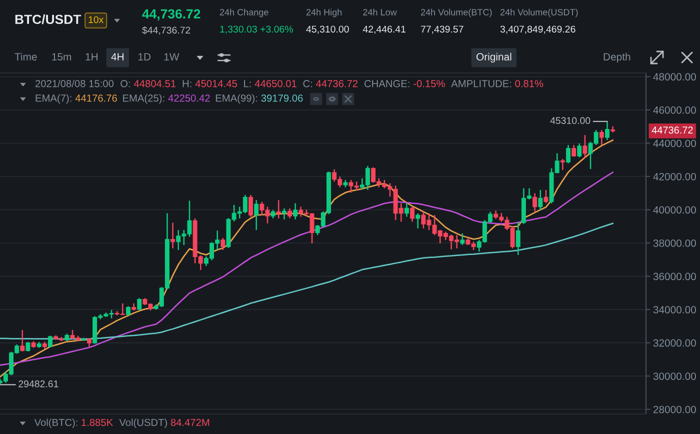 This screenshot has width=700, height=434. Describe the element at coordinates (570, 120) in the screenshot. I see `annotation: 45310.00` at that location.